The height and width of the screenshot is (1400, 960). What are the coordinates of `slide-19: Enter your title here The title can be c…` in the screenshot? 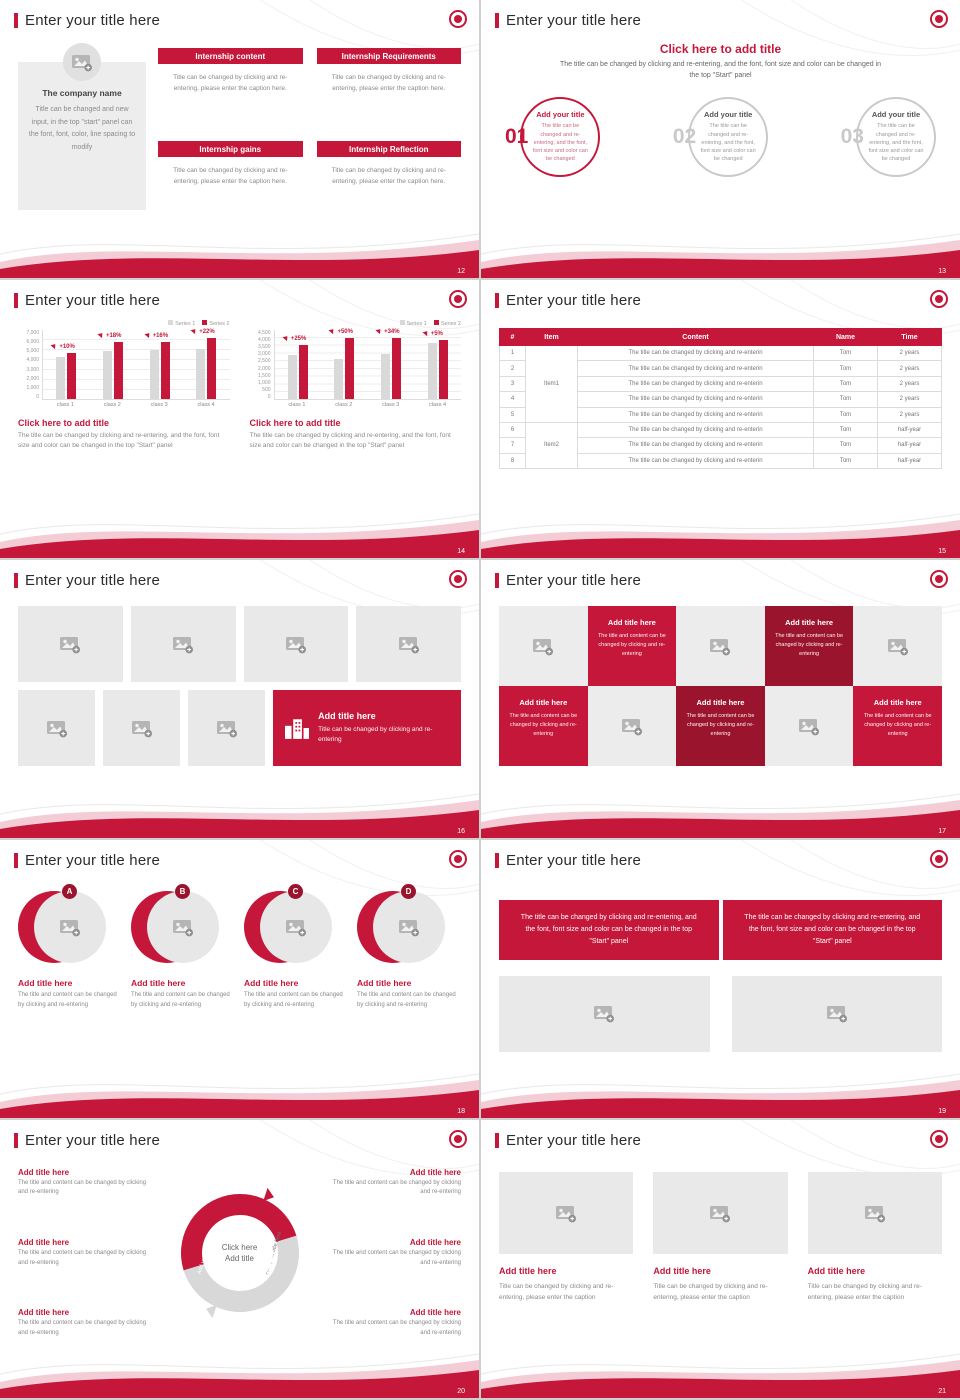 It's located at (720, 979).